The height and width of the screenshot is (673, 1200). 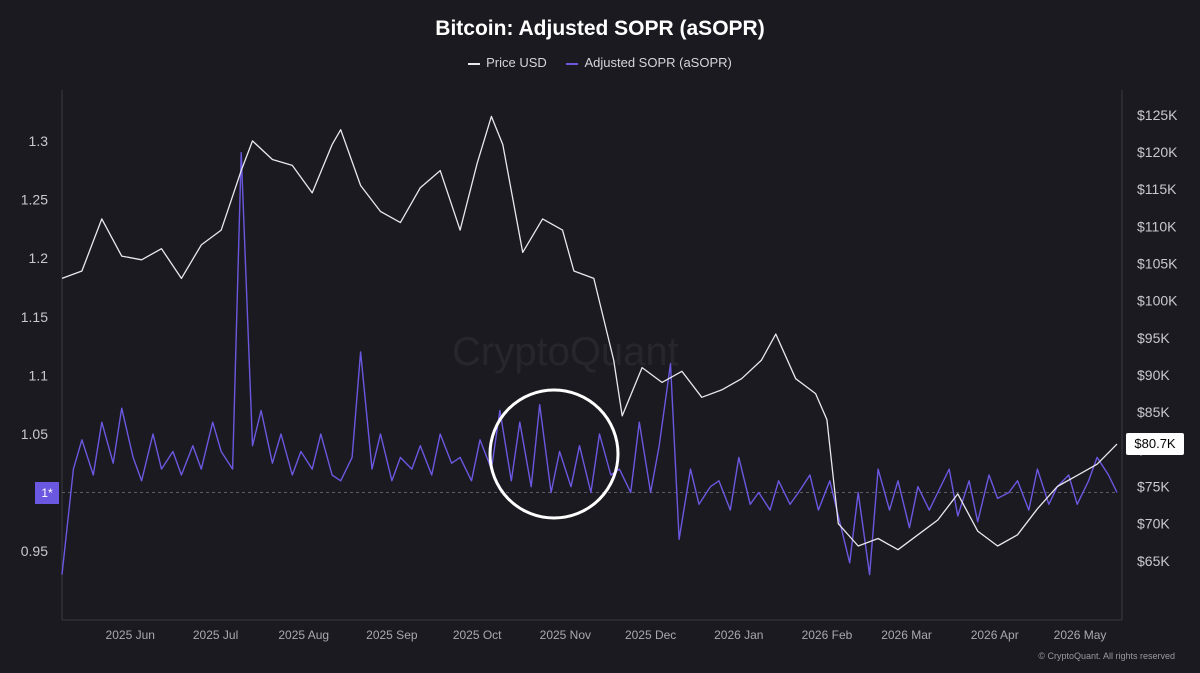 What do you see at coordinates (39, 375) in the screenshot?
I see `y-left-tick-label: 1.1` at bounding box center [39, 375].